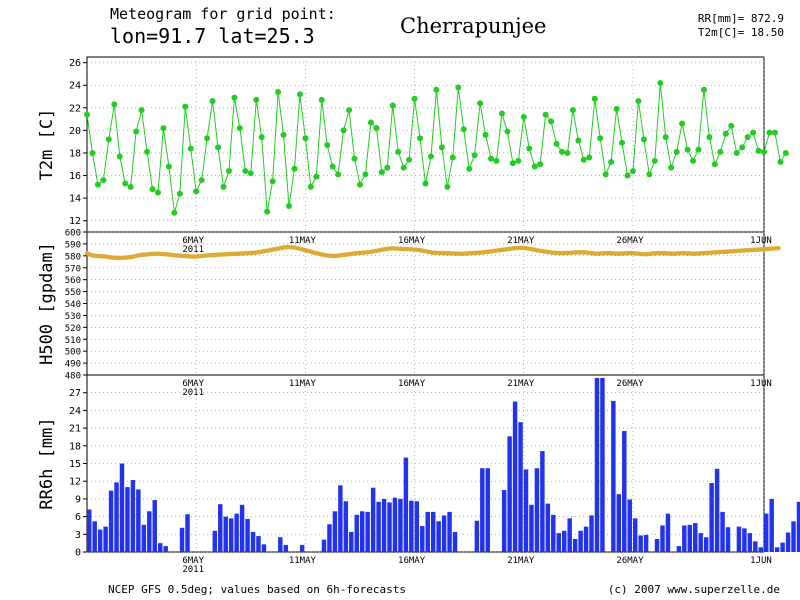 Image resolution: width=800 pixels, height=600 pixels. Describe the element at coordinates (75, 131) in the screenshot. I see `y-tick-label: 20` at that location.